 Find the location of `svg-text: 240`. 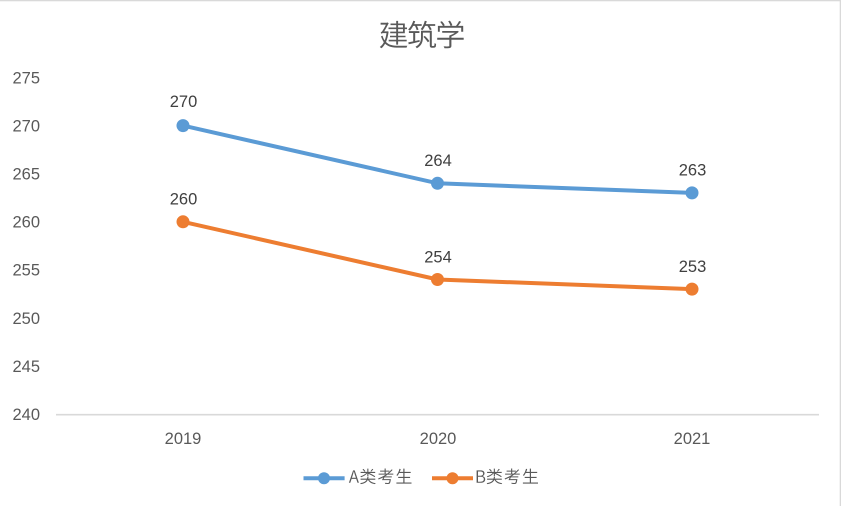

svg-text: 240 is located at coordinates (26, 415).